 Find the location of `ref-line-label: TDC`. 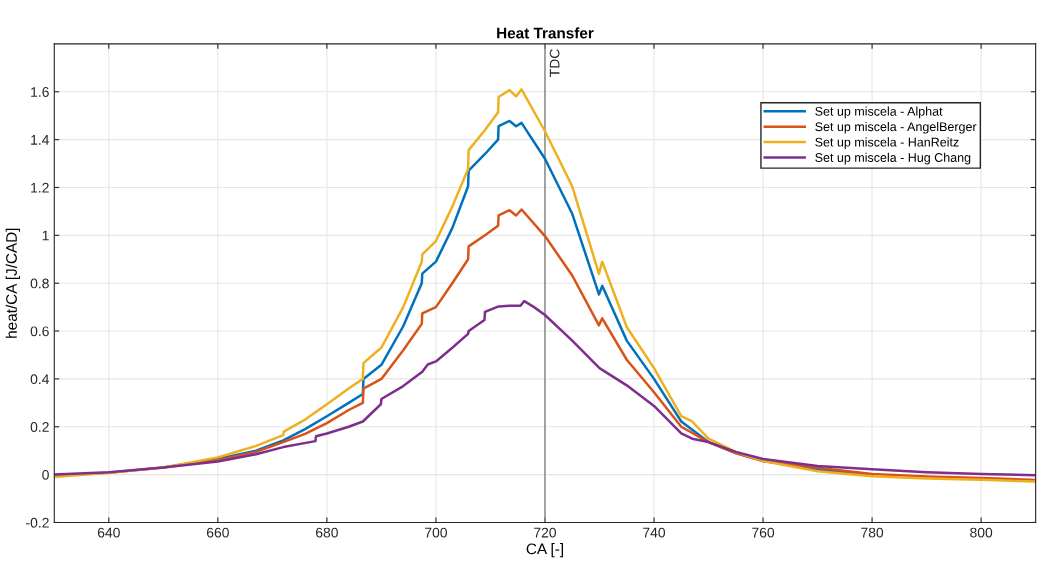

ref-line-label: TDC is located at coordinates (554, 63).